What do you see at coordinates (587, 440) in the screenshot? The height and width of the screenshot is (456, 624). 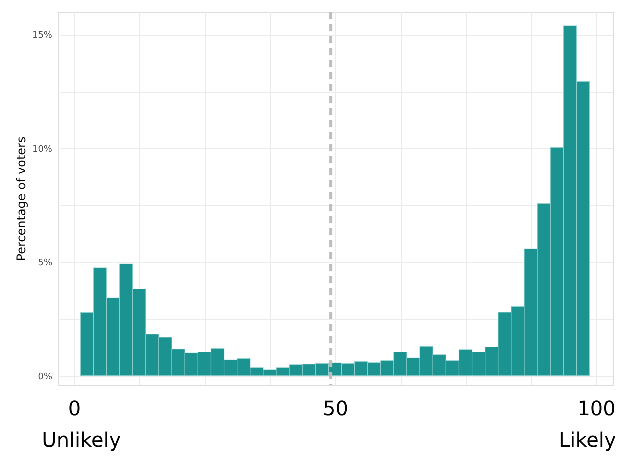 I see `text: Likely` at bounding box center [587, 440].